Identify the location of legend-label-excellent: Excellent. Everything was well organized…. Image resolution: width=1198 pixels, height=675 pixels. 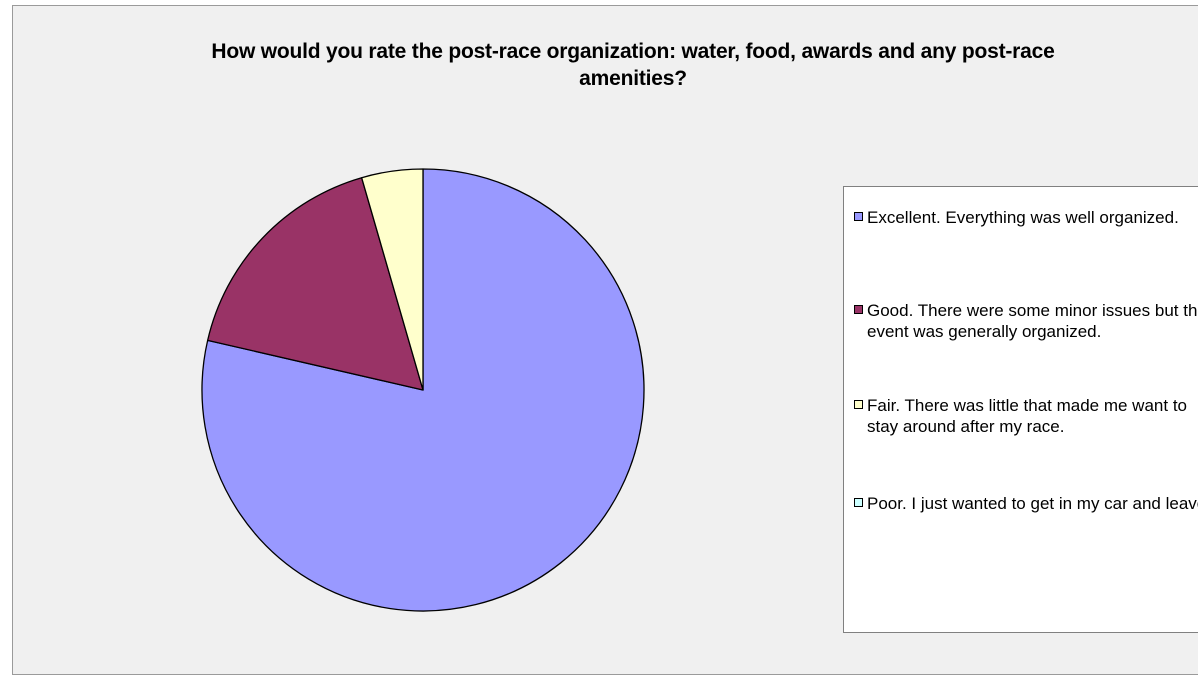
(1023, 217).